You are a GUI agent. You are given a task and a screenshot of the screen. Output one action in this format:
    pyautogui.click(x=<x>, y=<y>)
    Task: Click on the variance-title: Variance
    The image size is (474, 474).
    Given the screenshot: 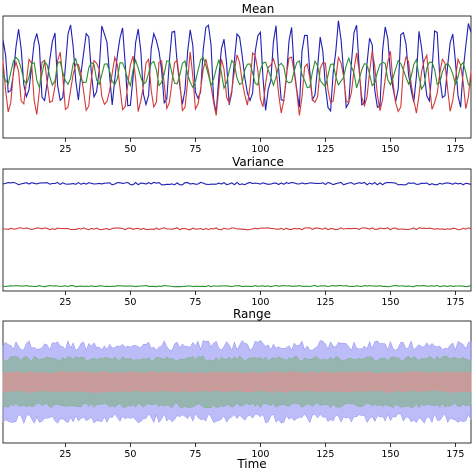 What is the action you would take?
    pyautogui.click(x=258, y=162)
    